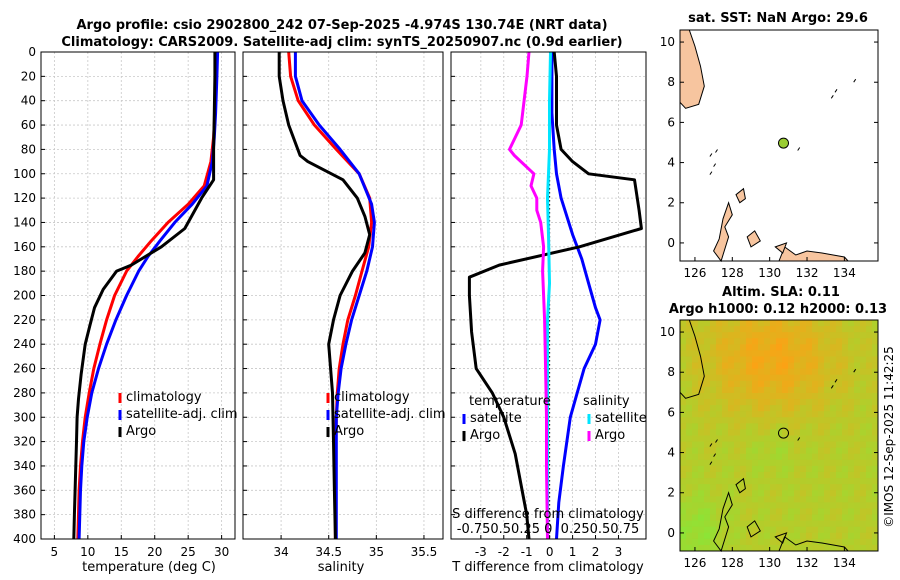 The width and height of the screenshot is (900, 580). I want to click on depth-tick-label: 80, so click(28, 149).